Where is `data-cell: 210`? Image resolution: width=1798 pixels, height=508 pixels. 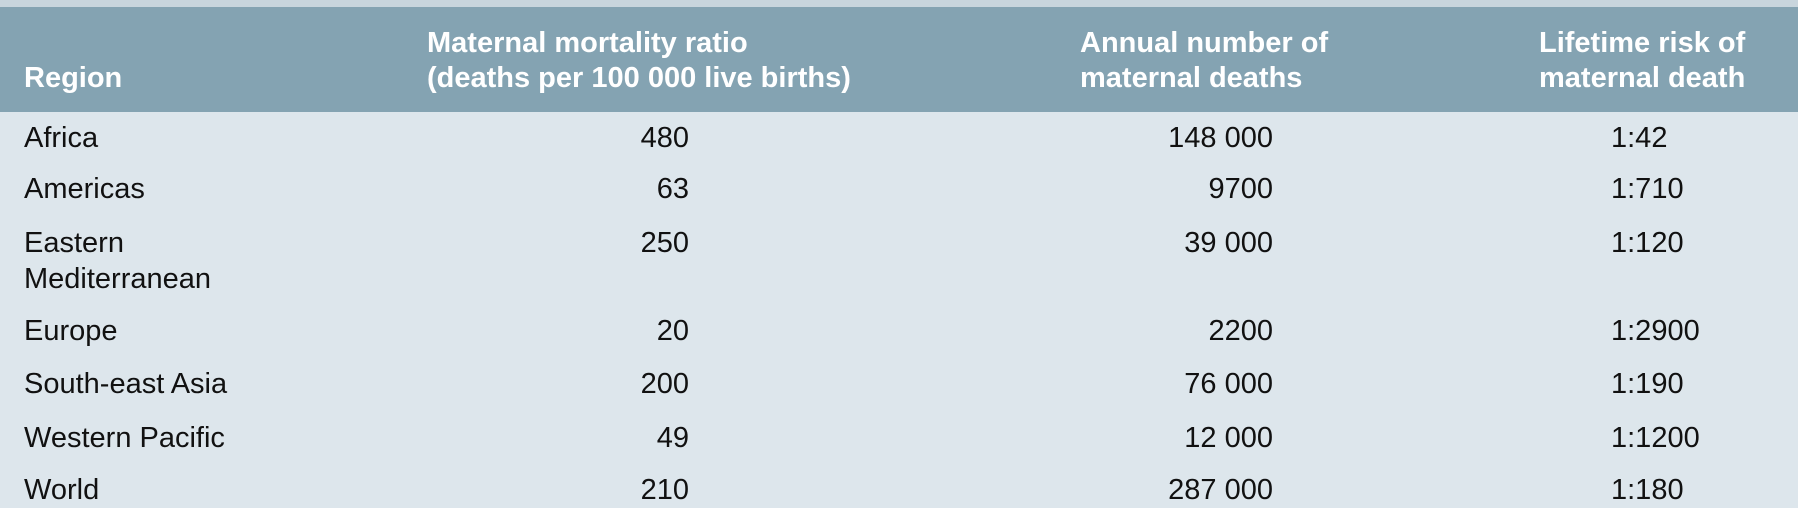 data-cell: 210 is located at coordinates (664, 490).